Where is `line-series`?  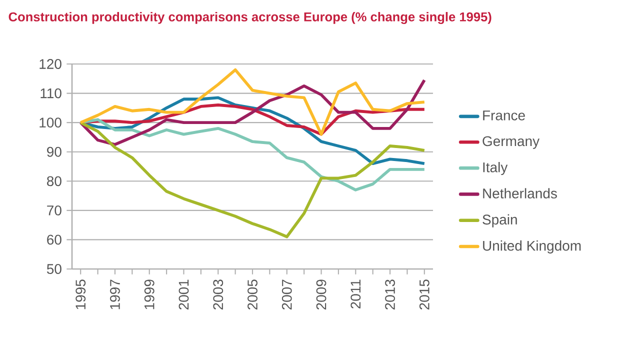
line-series is located at coordinates (252, 102).